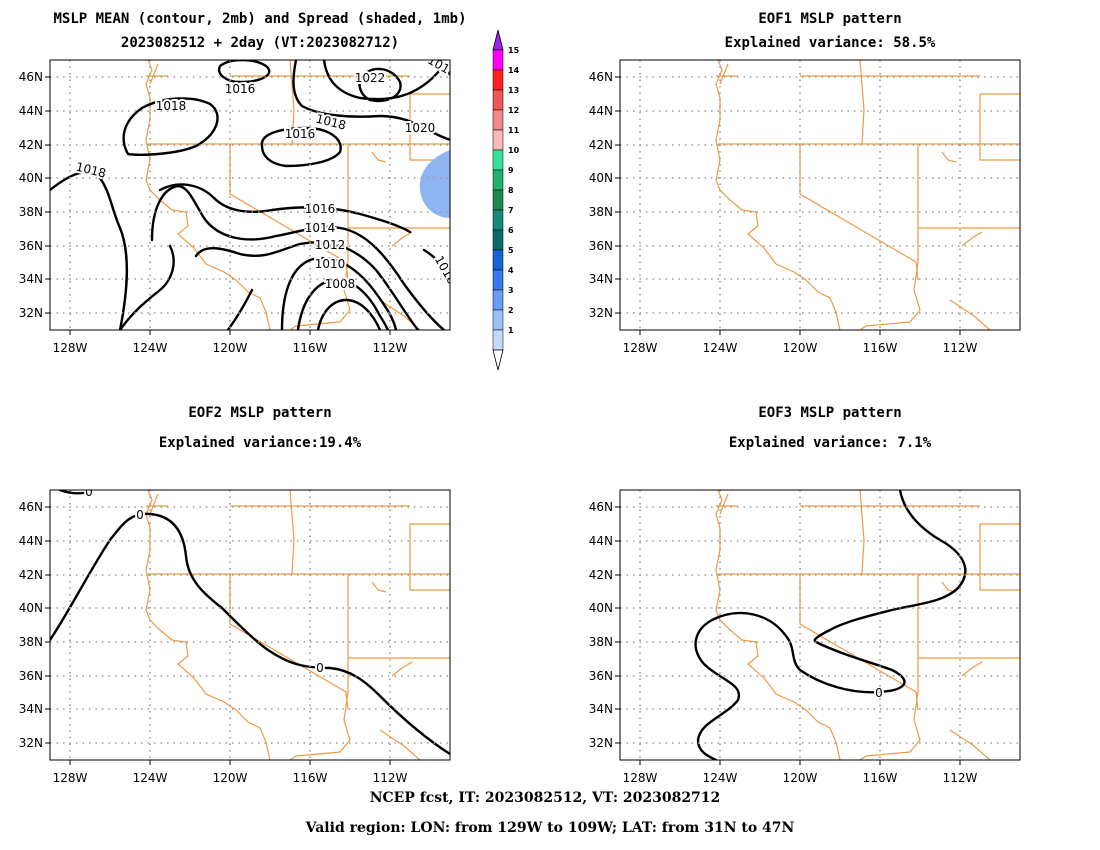  I want to click on colorbar-label: 9, so click(511, 170).